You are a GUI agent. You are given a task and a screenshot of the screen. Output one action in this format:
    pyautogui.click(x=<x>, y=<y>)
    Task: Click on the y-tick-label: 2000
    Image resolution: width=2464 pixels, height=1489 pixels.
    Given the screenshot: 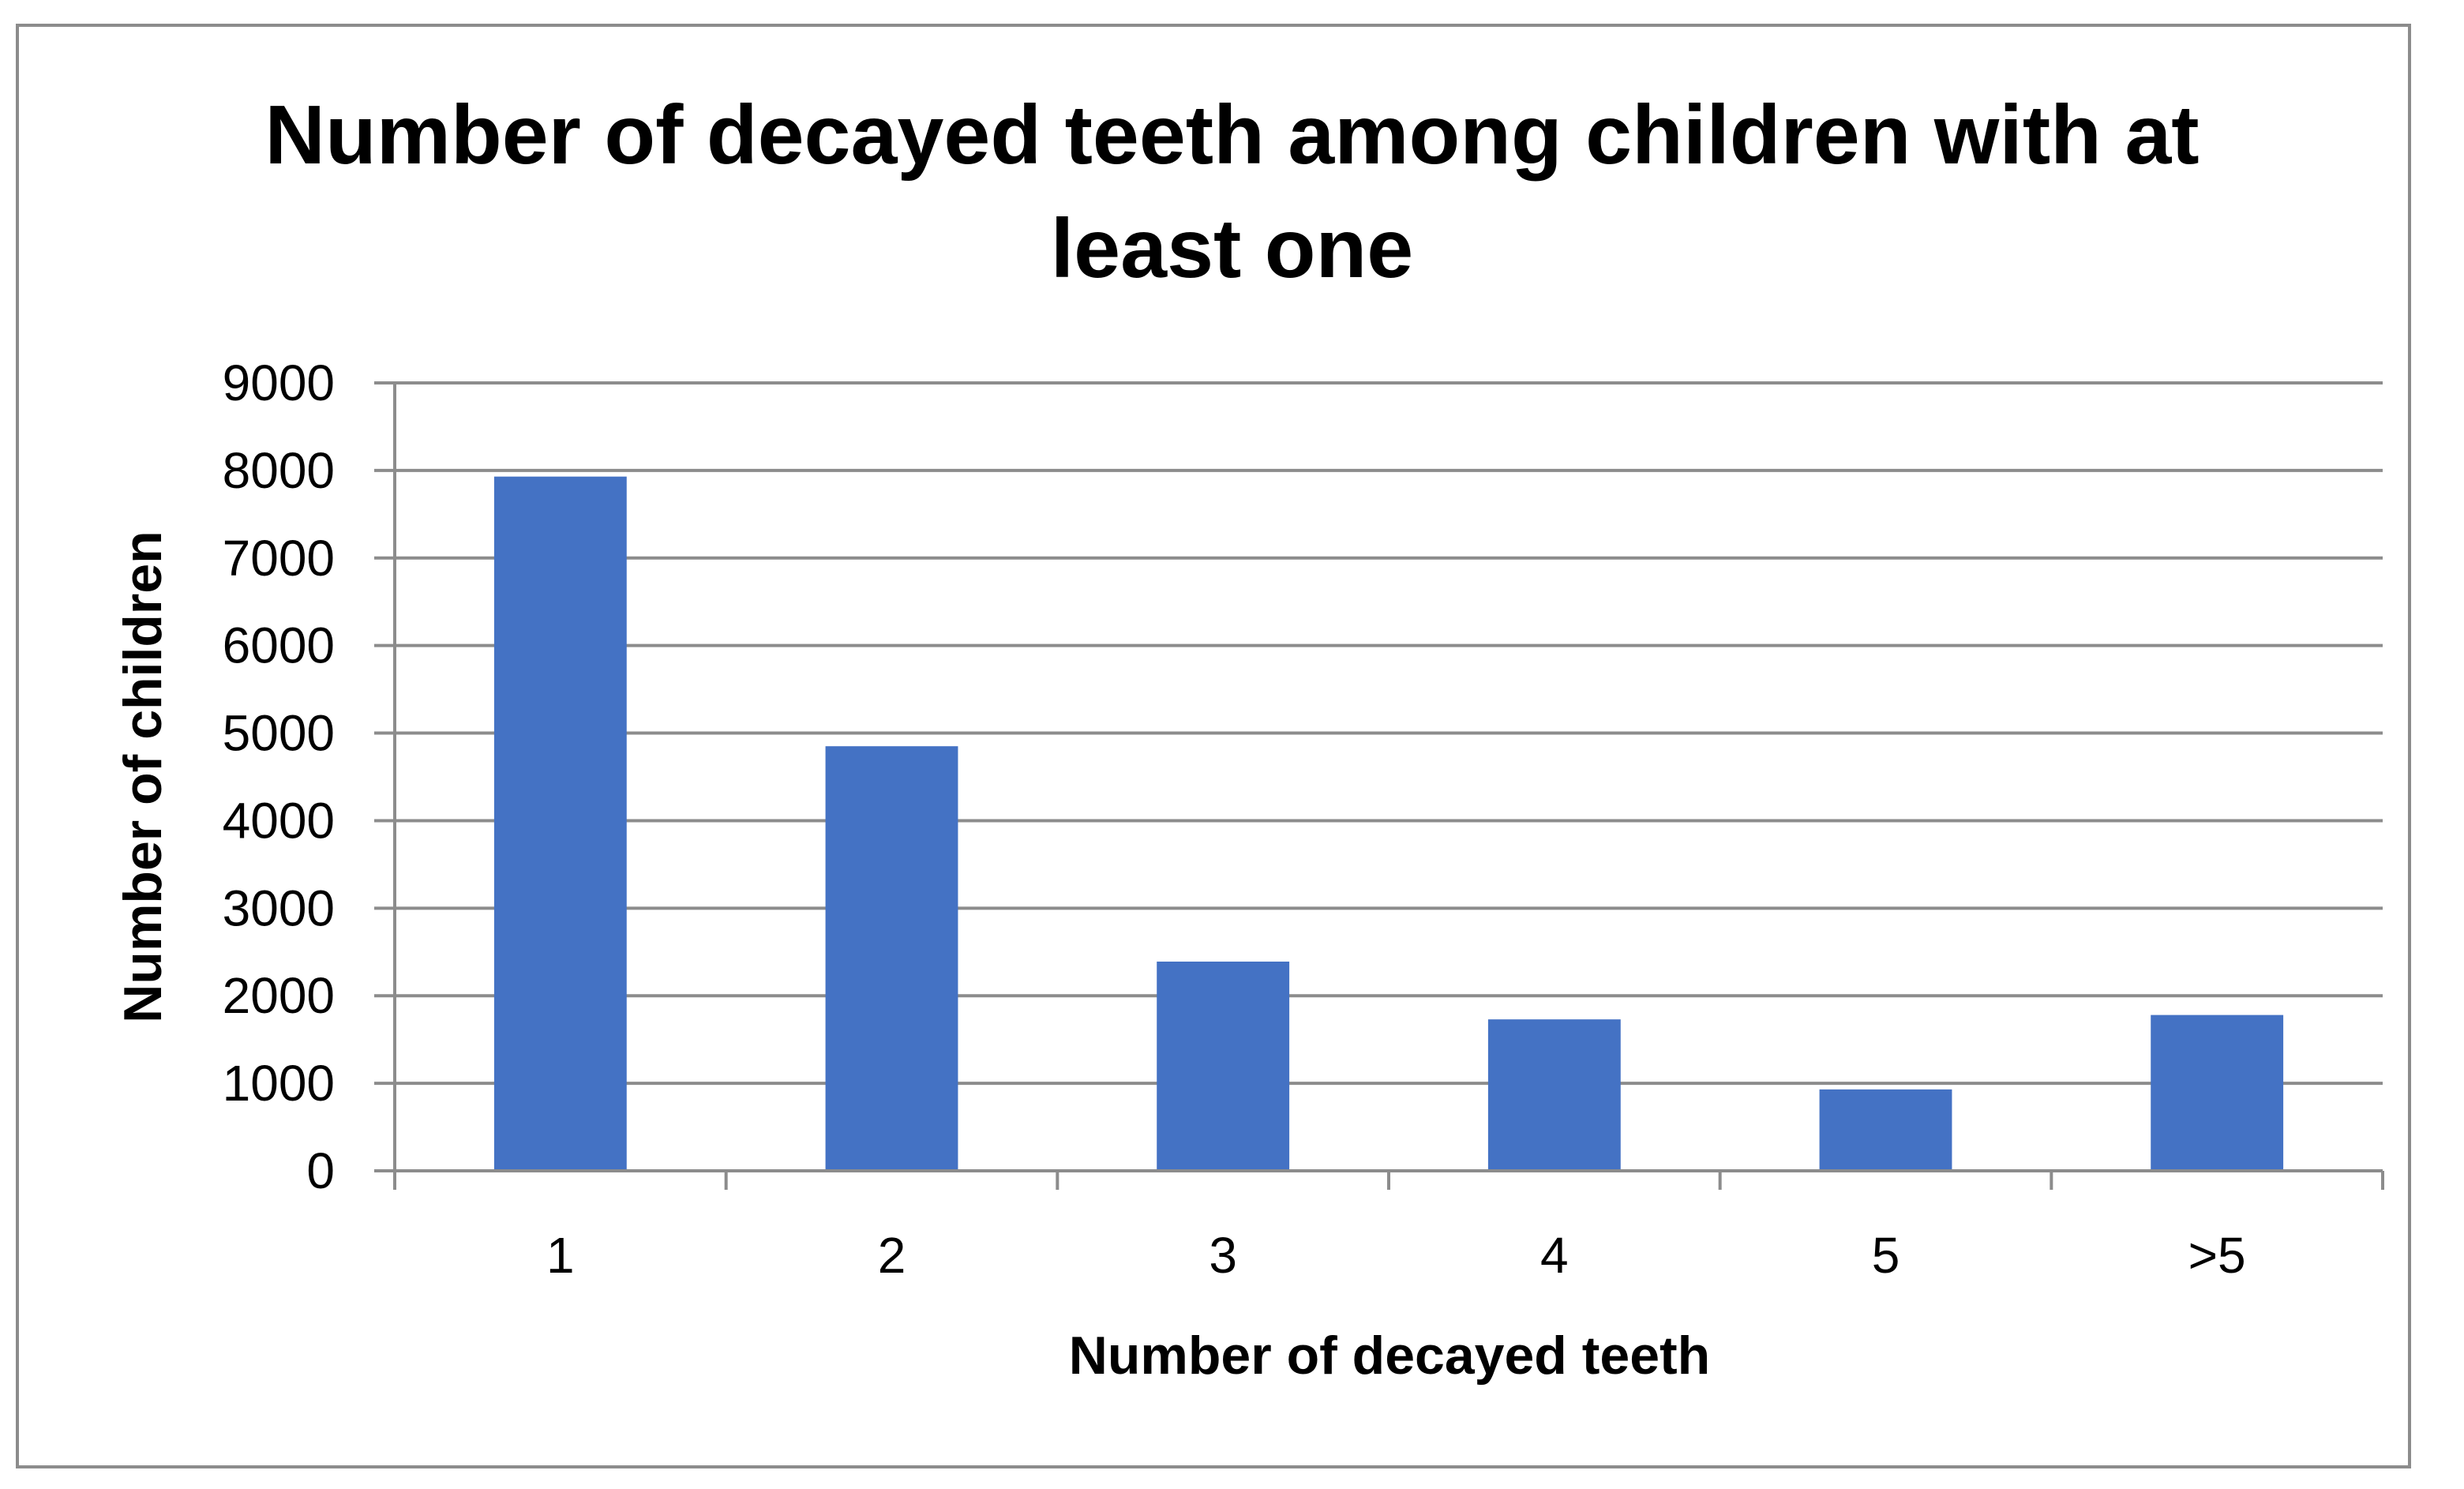 What is the action you would take?
    pyautogui.click(x=279, y=996)
    